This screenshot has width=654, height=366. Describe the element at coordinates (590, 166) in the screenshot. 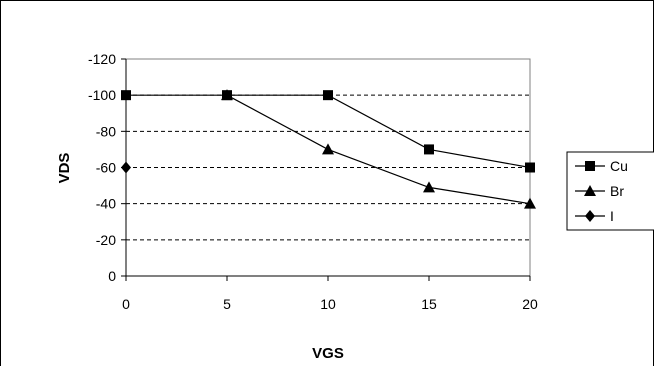

I see `legend-marker-cu` at that location.